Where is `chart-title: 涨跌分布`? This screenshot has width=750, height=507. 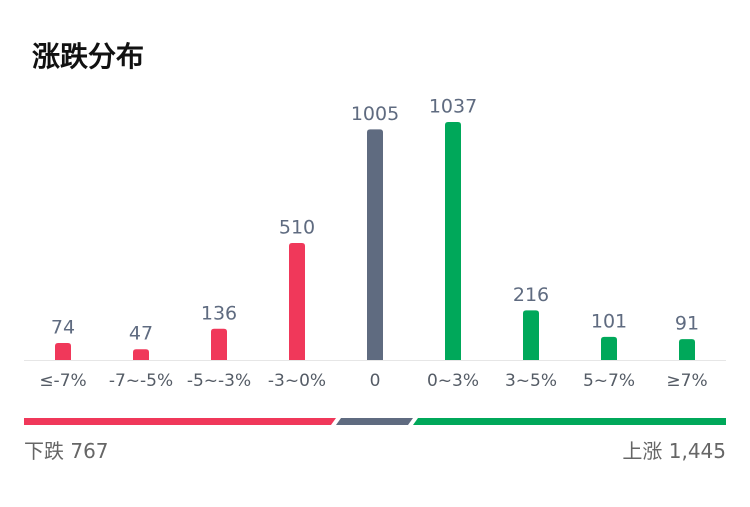
chart-title: 涨跌分布 is located at coordinates (88, 56).